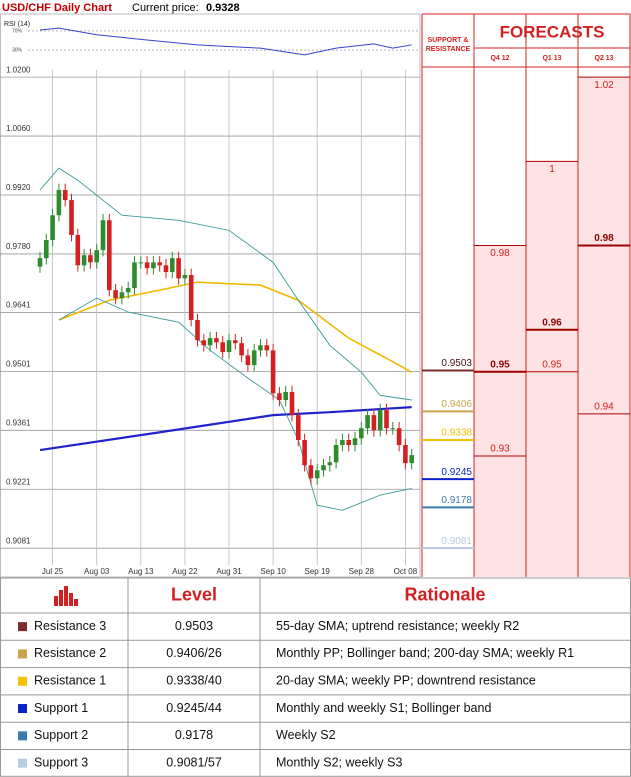 Image resolution: width=631 pixels, height=777 pixels. Describe the element at coordinates (57, 8) in the screenshot. I see `chart-title: USD/CHF Daily Chart` at that location.